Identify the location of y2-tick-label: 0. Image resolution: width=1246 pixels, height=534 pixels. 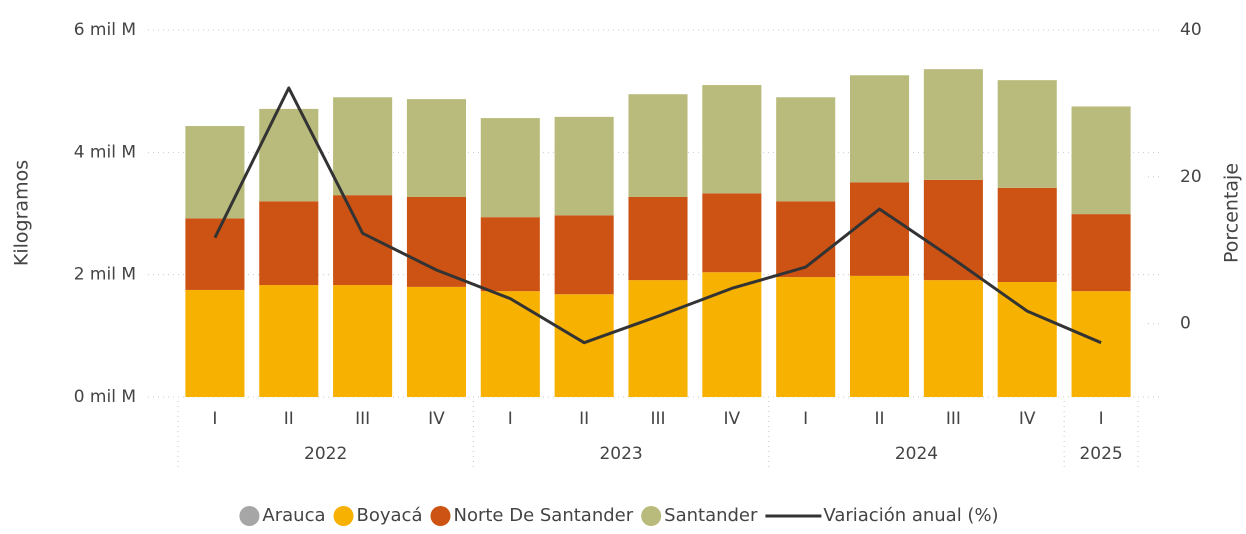
(1185, 324).